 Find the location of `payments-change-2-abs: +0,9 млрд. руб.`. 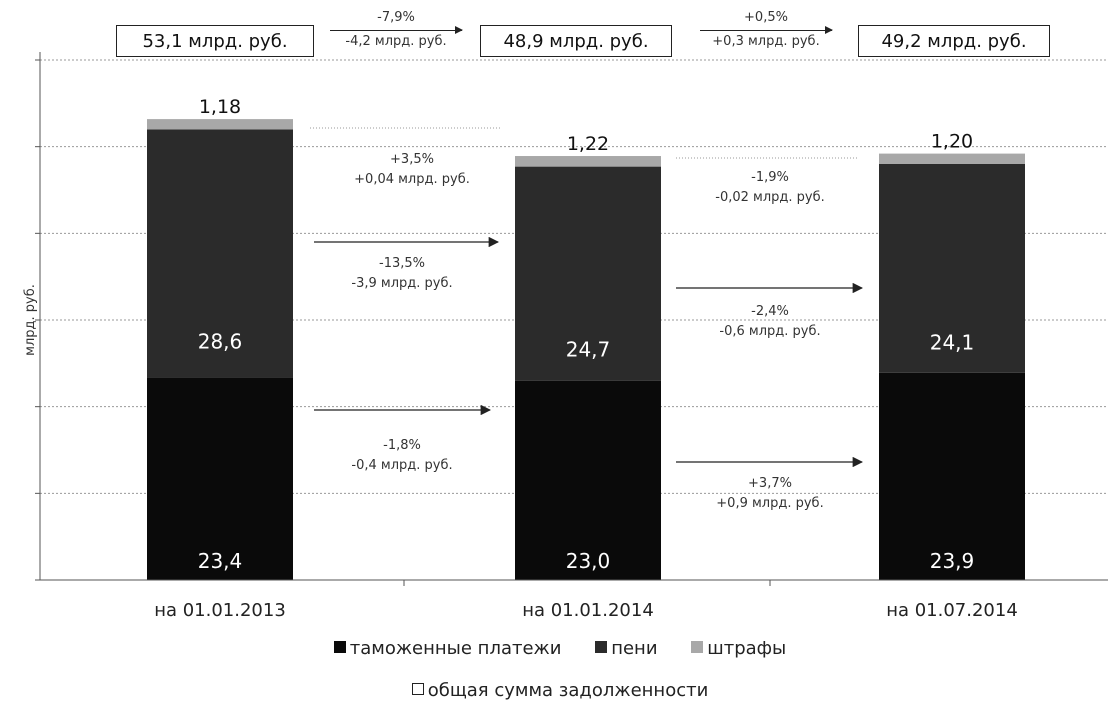

payments-change-2-abs: +0,9 млрд. руб. is located at coordinates (770, 503).